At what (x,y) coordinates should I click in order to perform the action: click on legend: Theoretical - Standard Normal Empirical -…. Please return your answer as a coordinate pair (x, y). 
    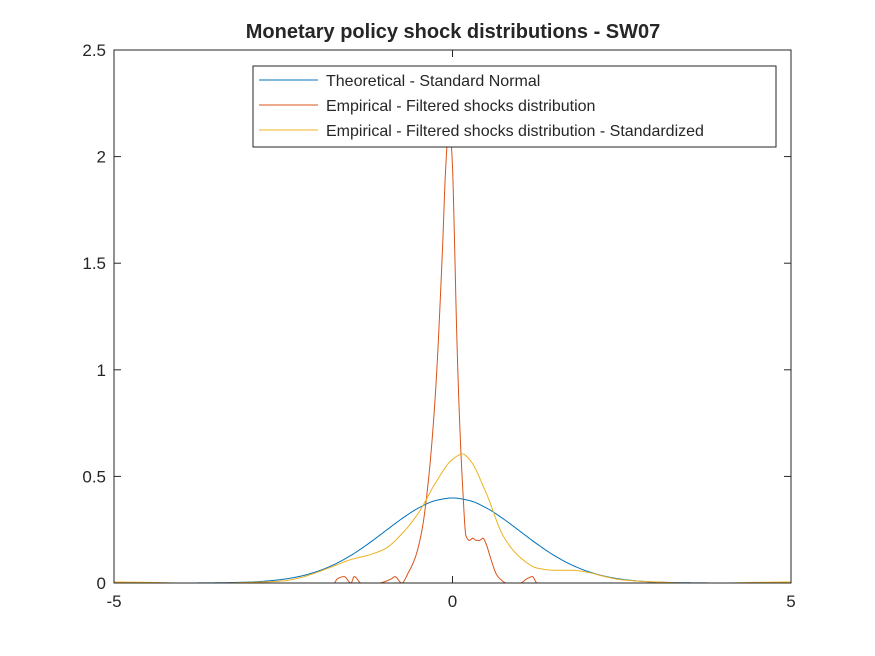
    Looking at the image, I should click on (514, 106).